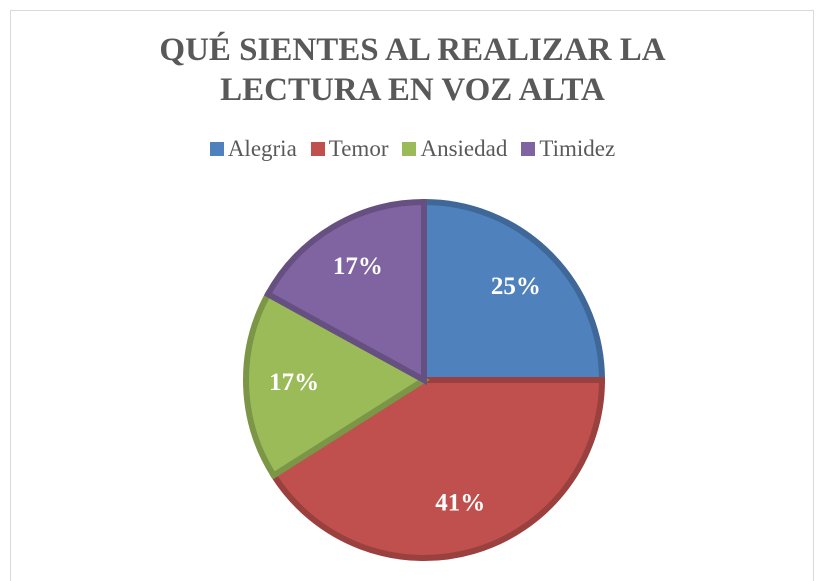 This screenshot has height=581, width=825. I want to click on legend-label: Alegria, so click(262, 148).